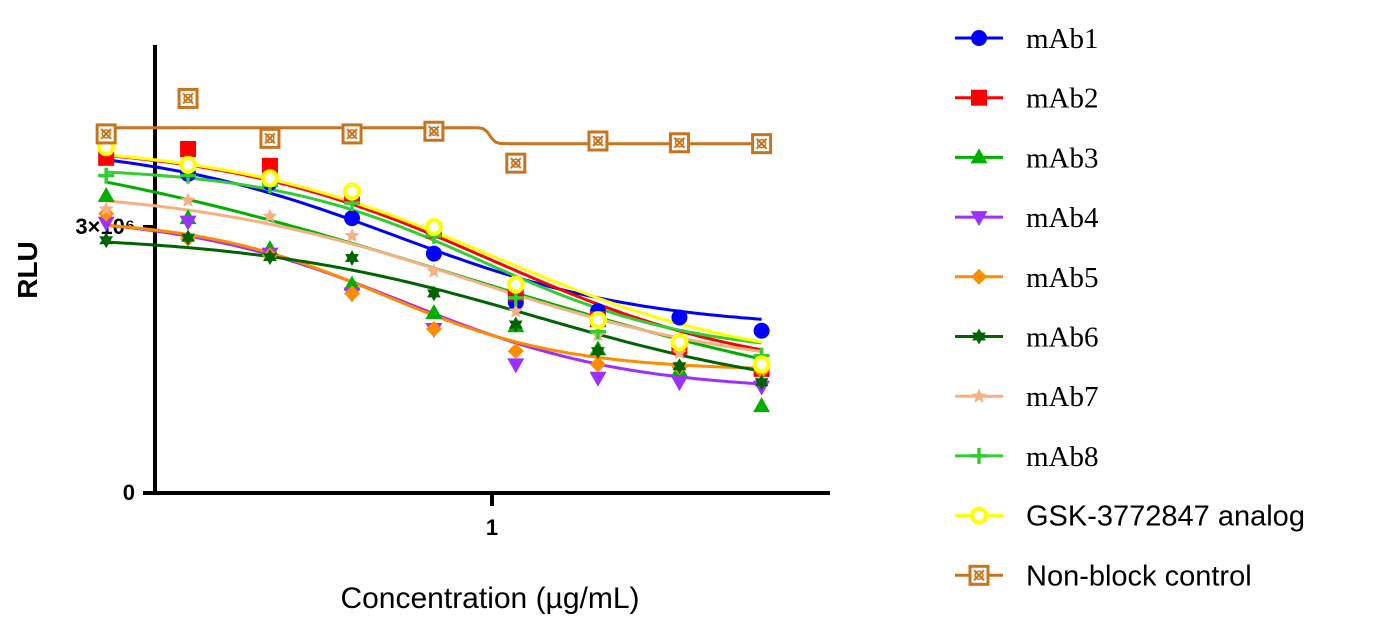  Describe the element at coordinates (979, 515) in the screenshot. I see `legend-marker-gsk-3772847-analog` at that location.